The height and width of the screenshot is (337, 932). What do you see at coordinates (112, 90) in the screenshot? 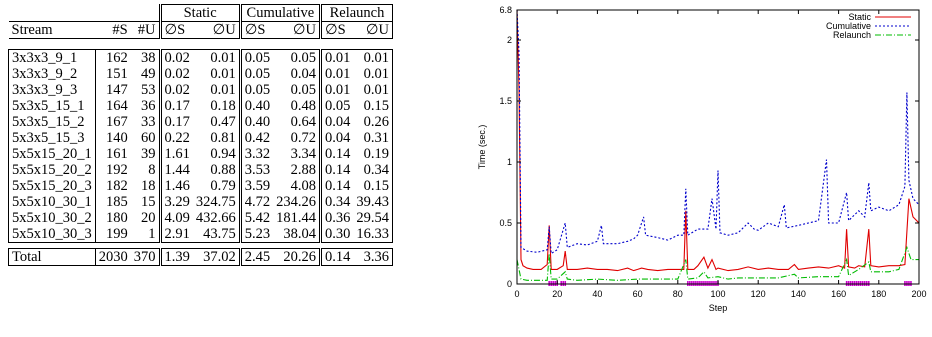
I see `value-cell: 147` at bounding box center [112, 90].